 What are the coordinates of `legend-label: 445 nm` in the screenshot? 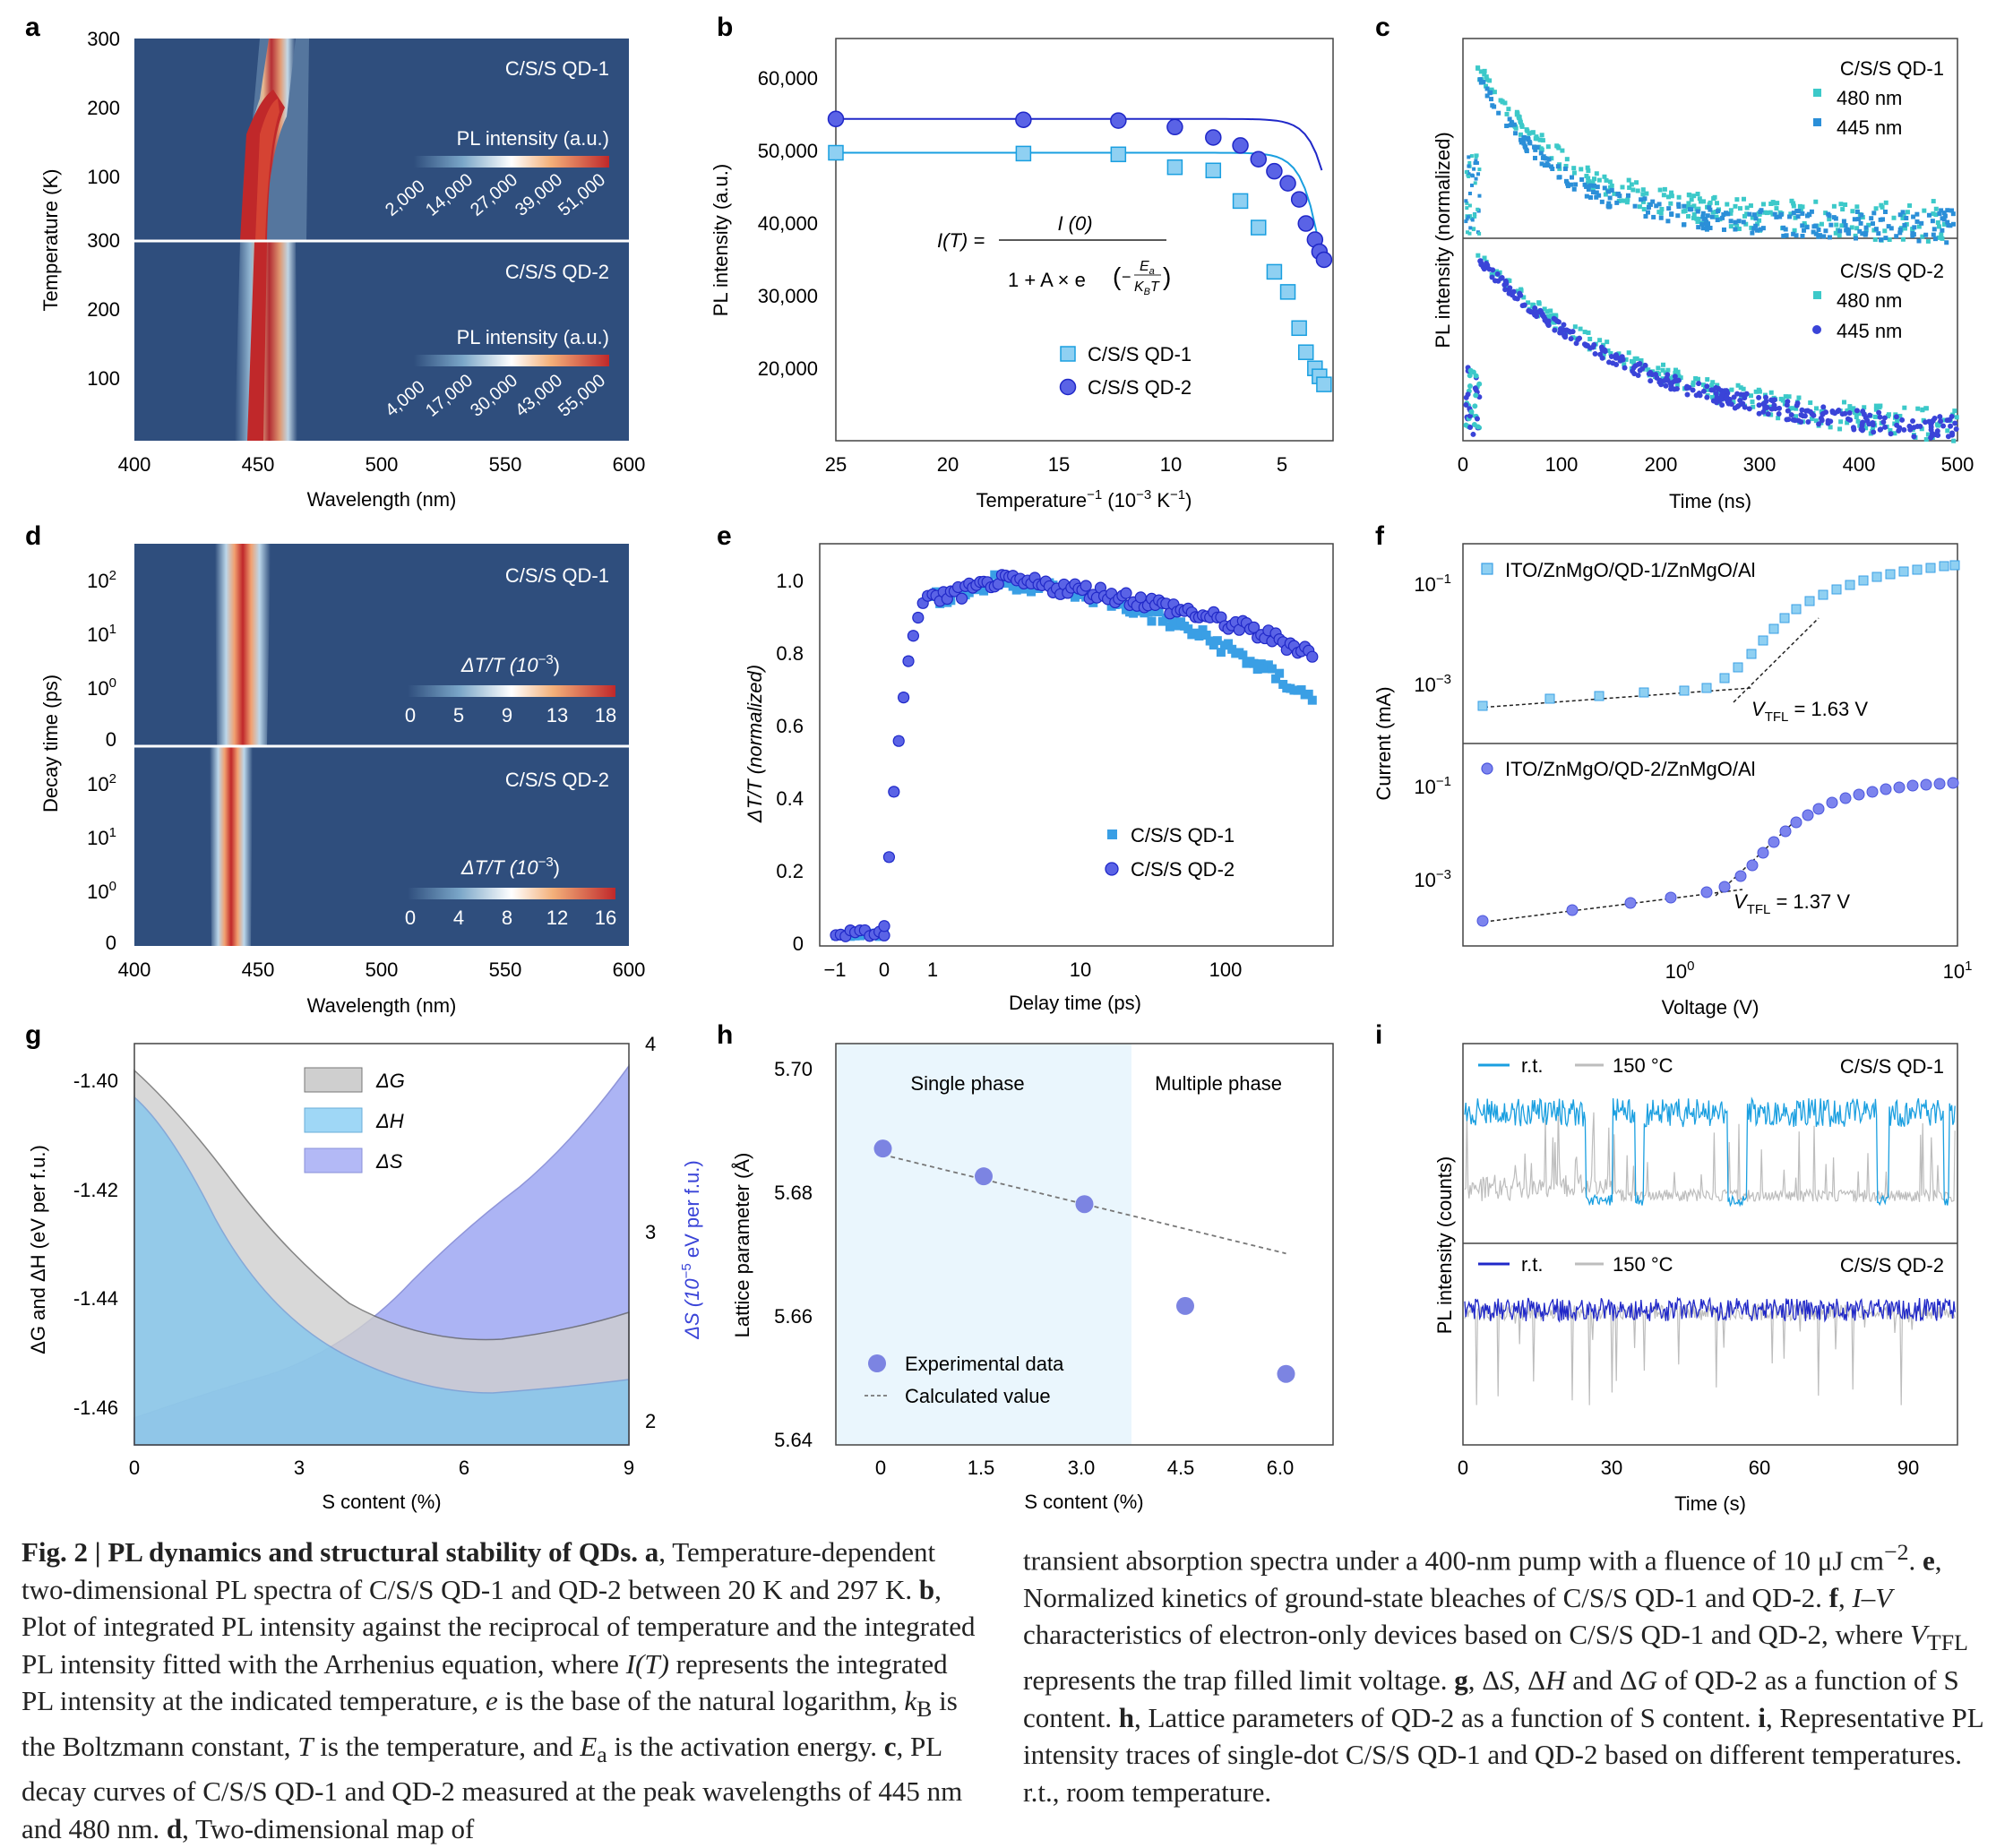 It's located at (1869, 128).